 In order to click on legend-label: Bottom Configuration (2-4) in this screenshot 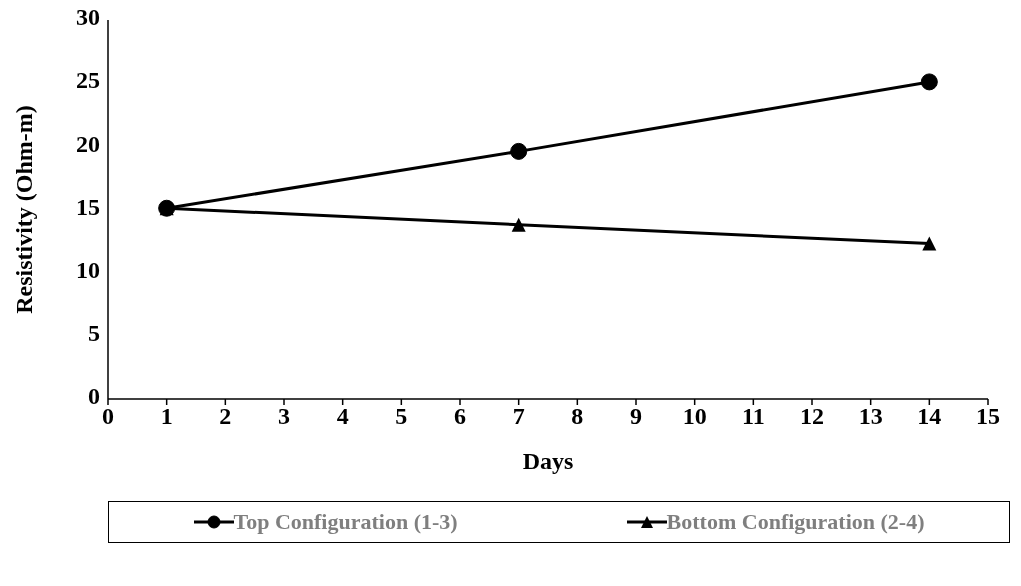, I will do `click(795, 522)`.